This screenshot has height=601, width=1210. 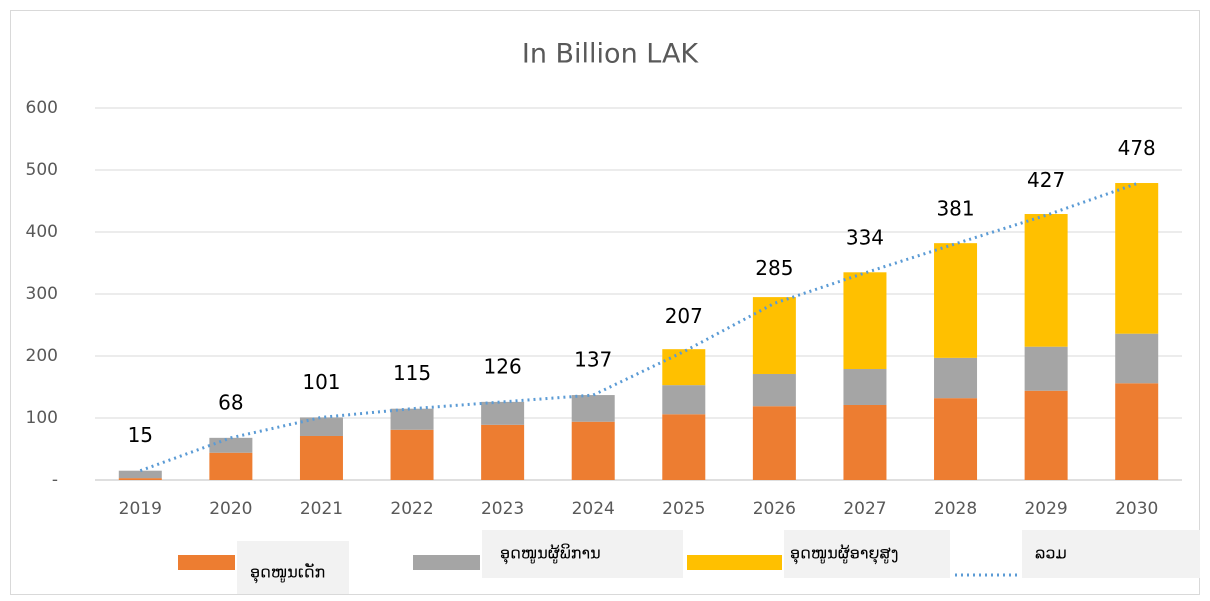 What do you see at coordinates (684, 316) in the screenshot?
I see `data-label: 207` at bounding box center [684, 316].